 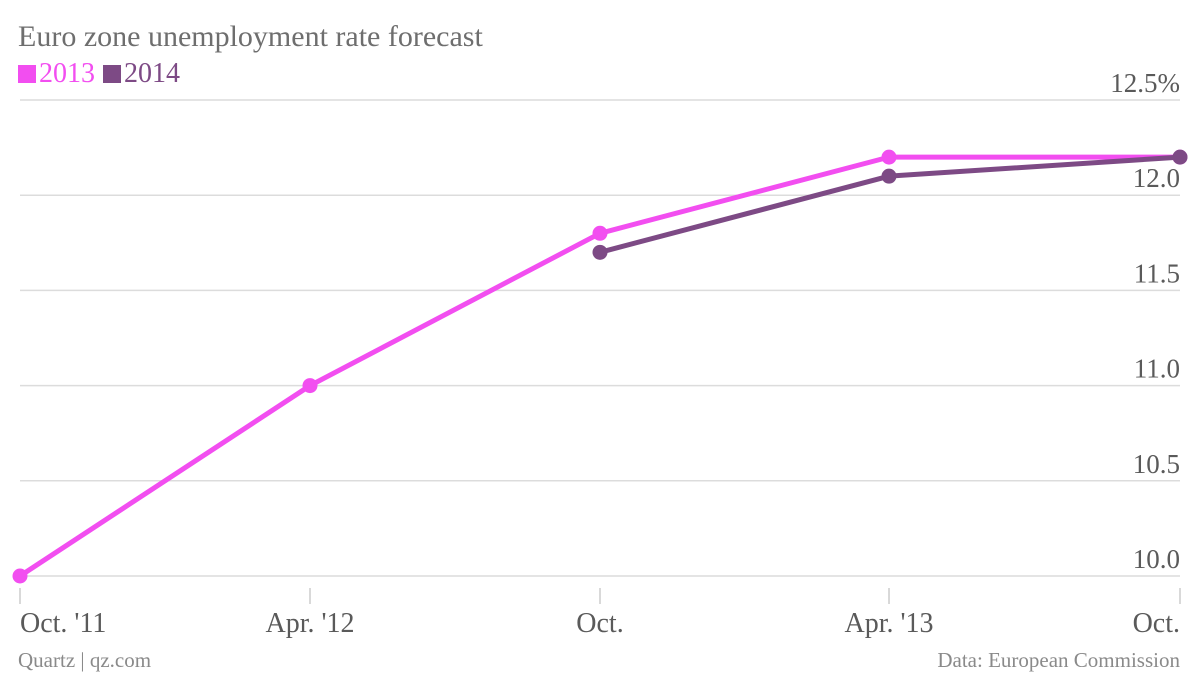 I want to click on y-tick-label: 11.0, so click(x=1157, y=369).